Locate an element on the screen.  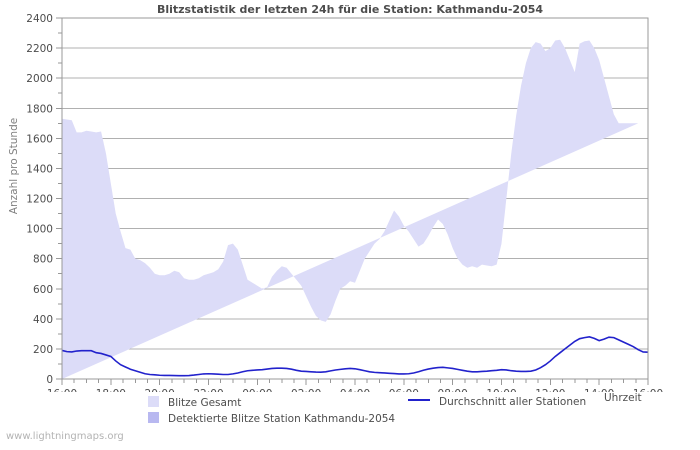
legend-label-total: Blitze Gesamt is located at coordinates (205, 403).